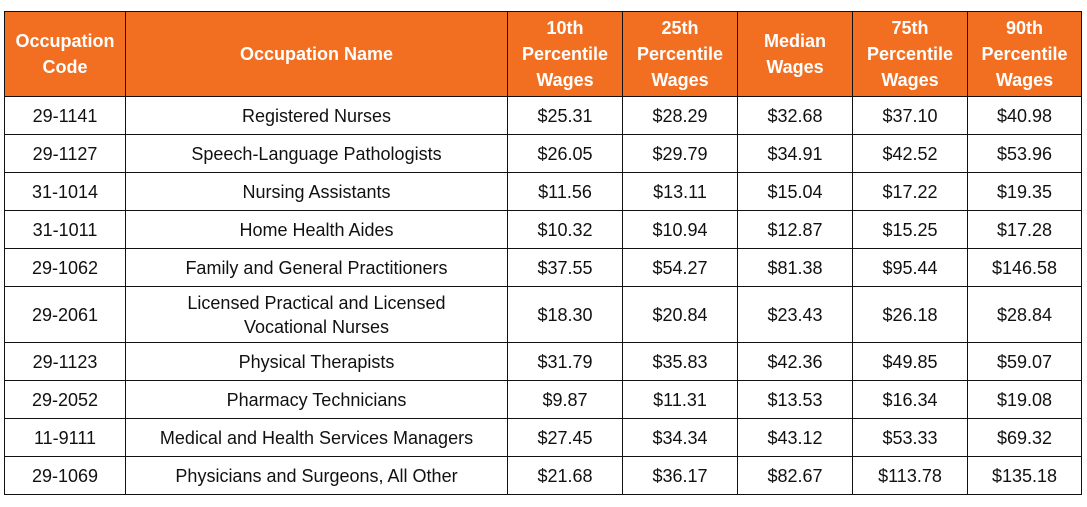 The height and width of the screenshot is (507, 1087). Describe the element at coordinates (910, 54) in the screenshot. I see `header-75th-percentile: 75th Percentile Wages` at that location.